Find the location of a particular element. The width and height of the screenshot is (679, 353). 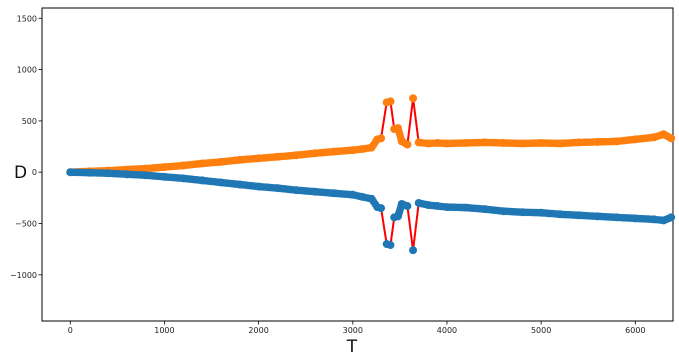

x-tick-label: 4000 is located at coordinates (447, 330).